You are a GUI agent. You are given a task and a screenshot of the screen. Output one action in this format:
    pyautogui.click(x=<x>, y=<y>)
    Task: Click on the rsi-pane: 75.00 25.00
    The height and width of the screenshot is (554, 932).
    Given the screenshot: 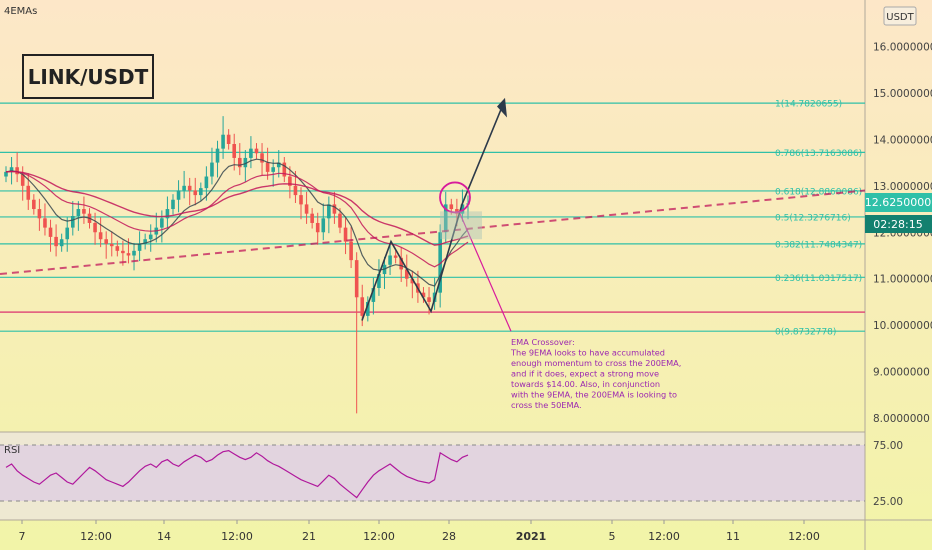 What is the action you would take?
    pyautogui.click(x=451, y=474)
    